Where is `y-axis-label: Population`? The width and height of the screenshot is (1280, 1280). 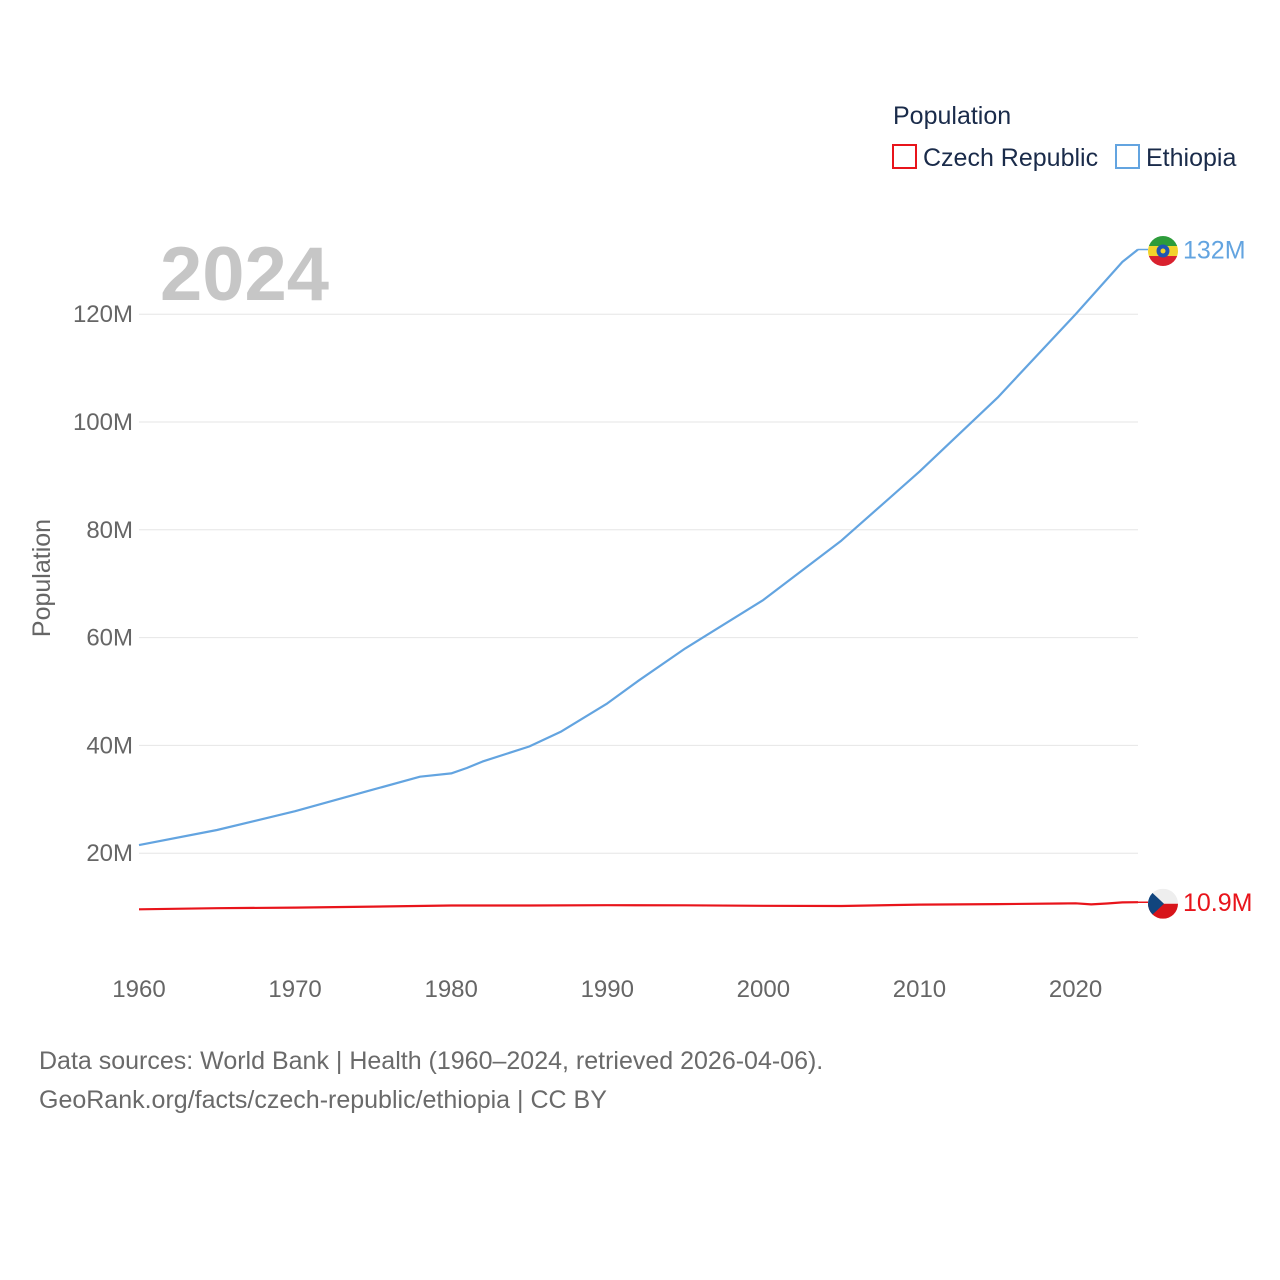
y-axis-label: Population is located at coordinates (42, 578).